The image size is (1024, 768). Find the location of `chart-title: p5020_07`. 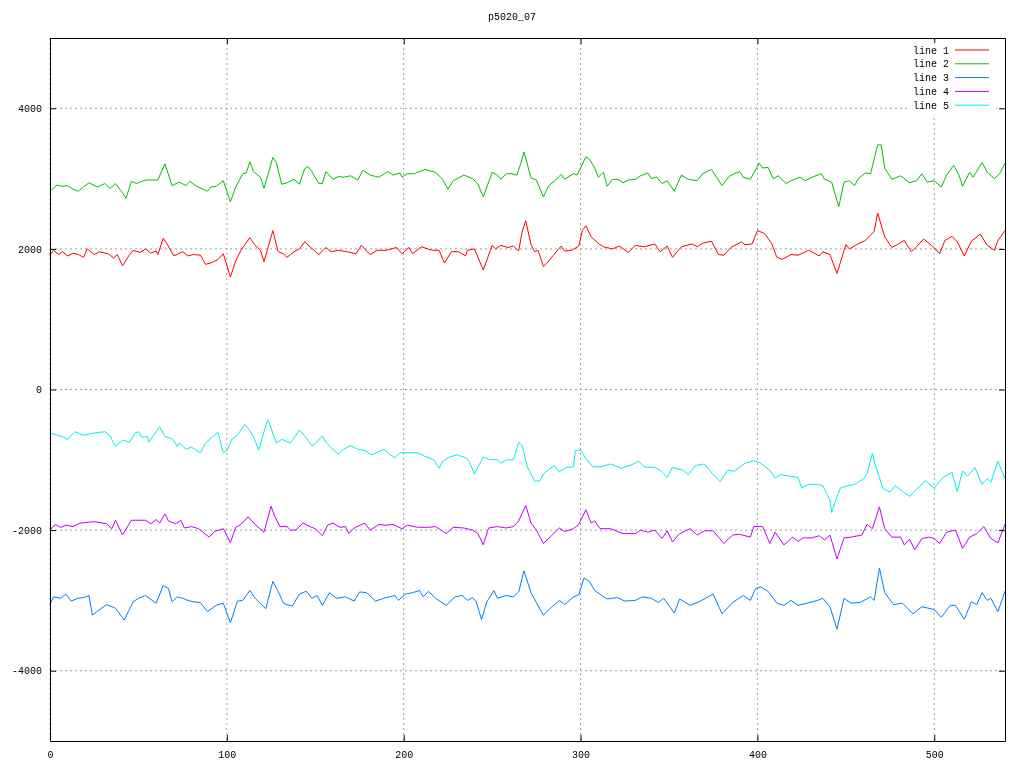

chart-title: p5020_07 is located at coordinates (512, 17).